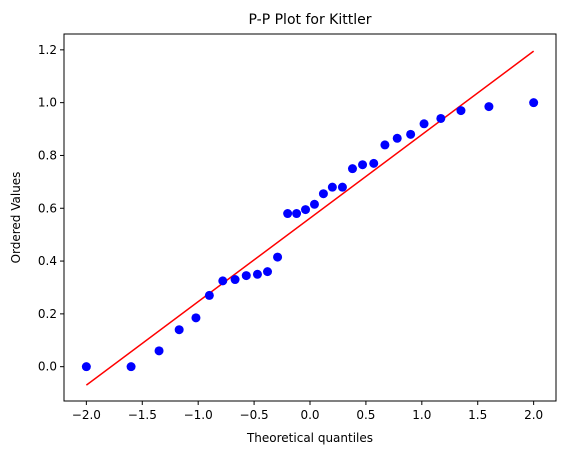 The width and height of the screenshot is (567, 455). What do you see at coordinates (365, 415) in the screenshot?
I see `x-tick-label: 0.5` at bounding box center [365, 415].